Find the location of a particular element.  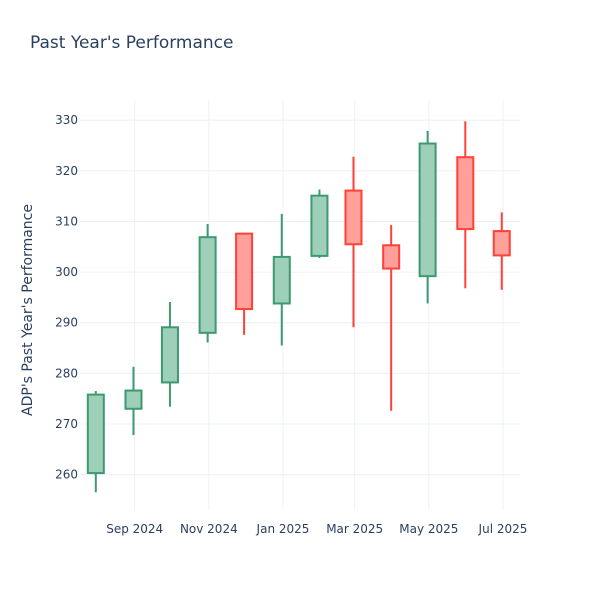

x-tick-label: Jul 2025 is located at coordinates (503, 529).